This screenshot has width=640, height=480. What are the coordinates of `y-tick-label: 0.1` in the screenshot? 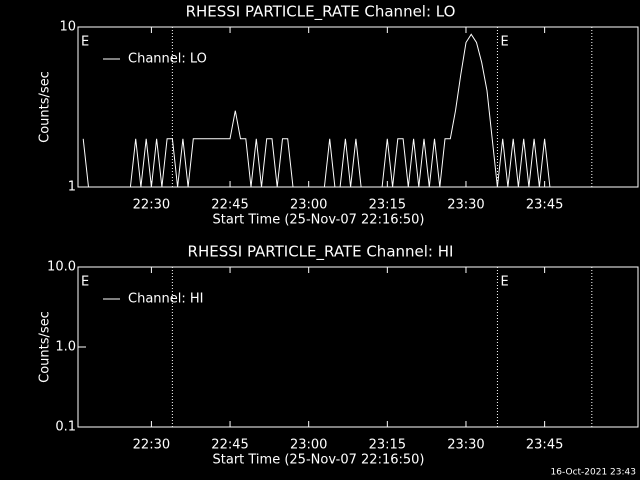 It's located at (65, 427).